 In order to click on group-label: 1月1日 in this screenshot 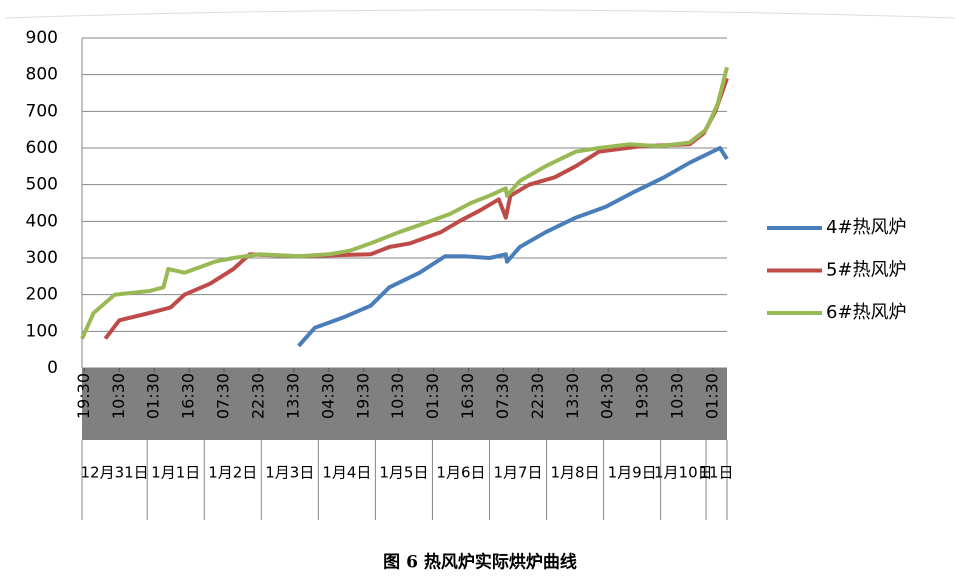, I will do `click(175, 473)`.